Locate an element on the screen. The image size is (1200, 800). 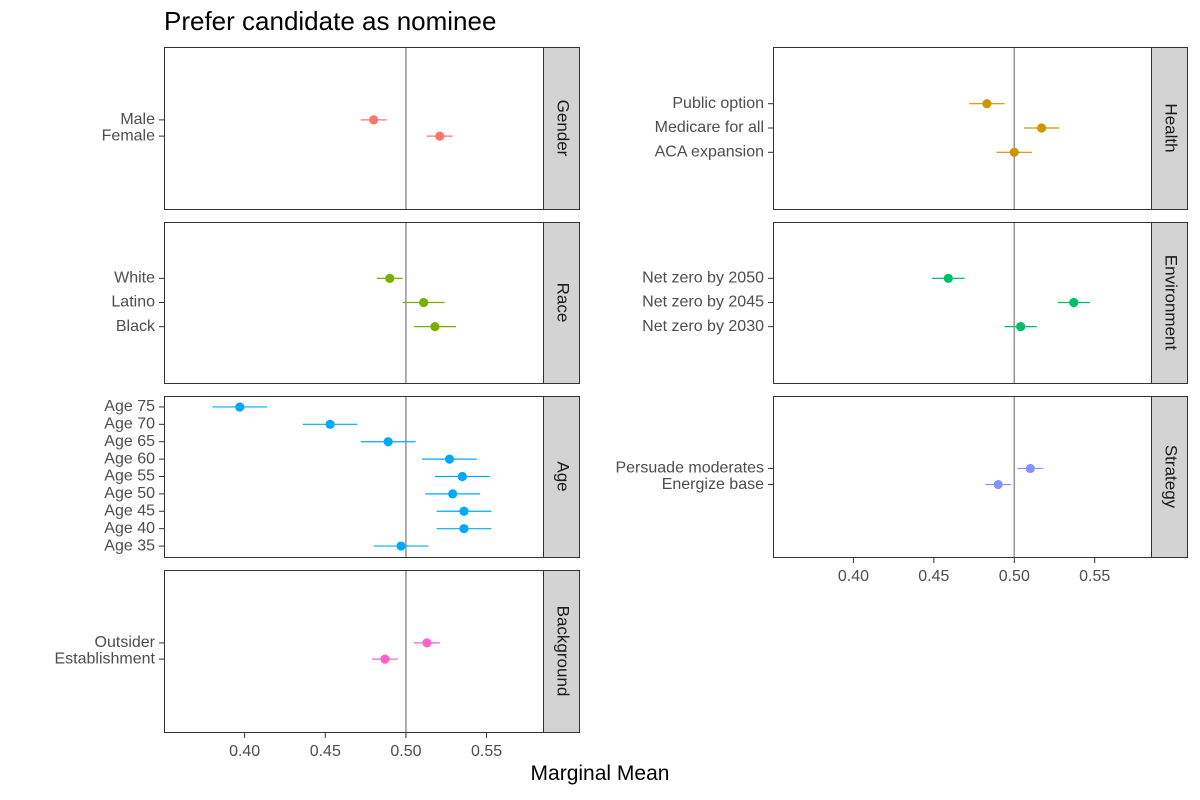
x-tick-label-col2-0_55: 0.55 is located at coordinates (1094, 576).